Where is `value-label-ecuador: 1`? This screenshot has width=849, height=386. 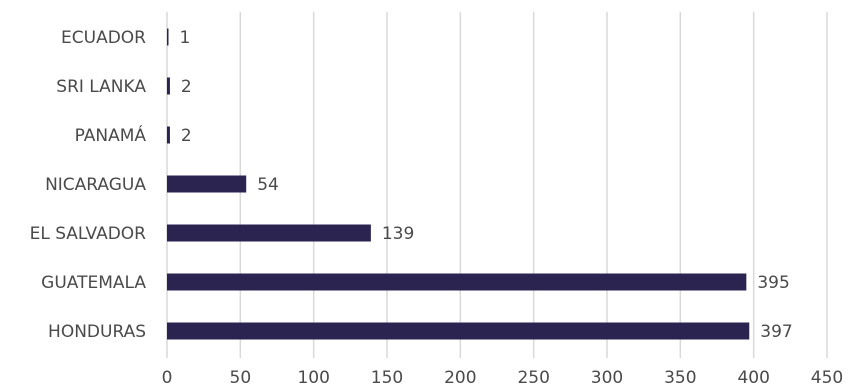
value-label-ecuador: 1 is located at coordinates (185, 38).